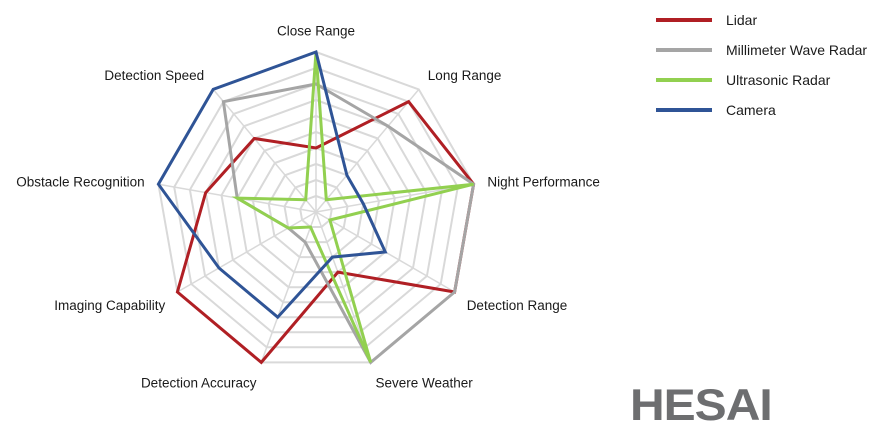 Image resolution: width=880 pixels, height=447 pixels. I want to click on axis-label-detection-accuracy: Detection Accuracy, so click(199, 383).